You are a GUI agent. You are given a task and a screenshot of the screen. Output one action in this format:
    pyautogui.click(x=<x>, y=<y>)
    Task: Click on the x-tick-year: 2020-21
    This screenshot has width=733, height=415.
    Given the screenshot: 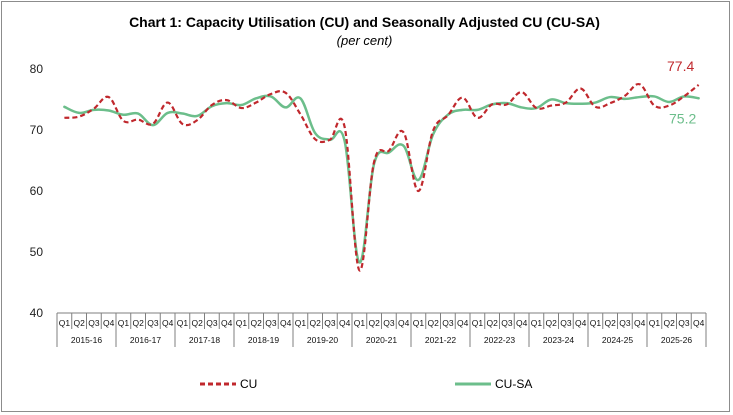 What is the action you would take?
    pyautogui.click(x=381, y=340)
    